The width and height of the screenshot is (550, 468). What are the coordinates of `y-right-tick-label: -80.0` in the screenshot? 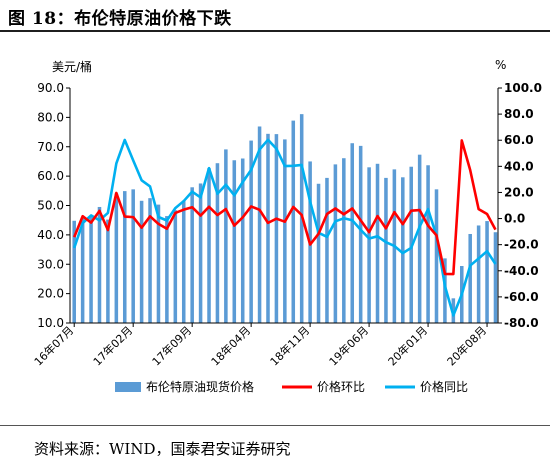 It's located at (521, 323).